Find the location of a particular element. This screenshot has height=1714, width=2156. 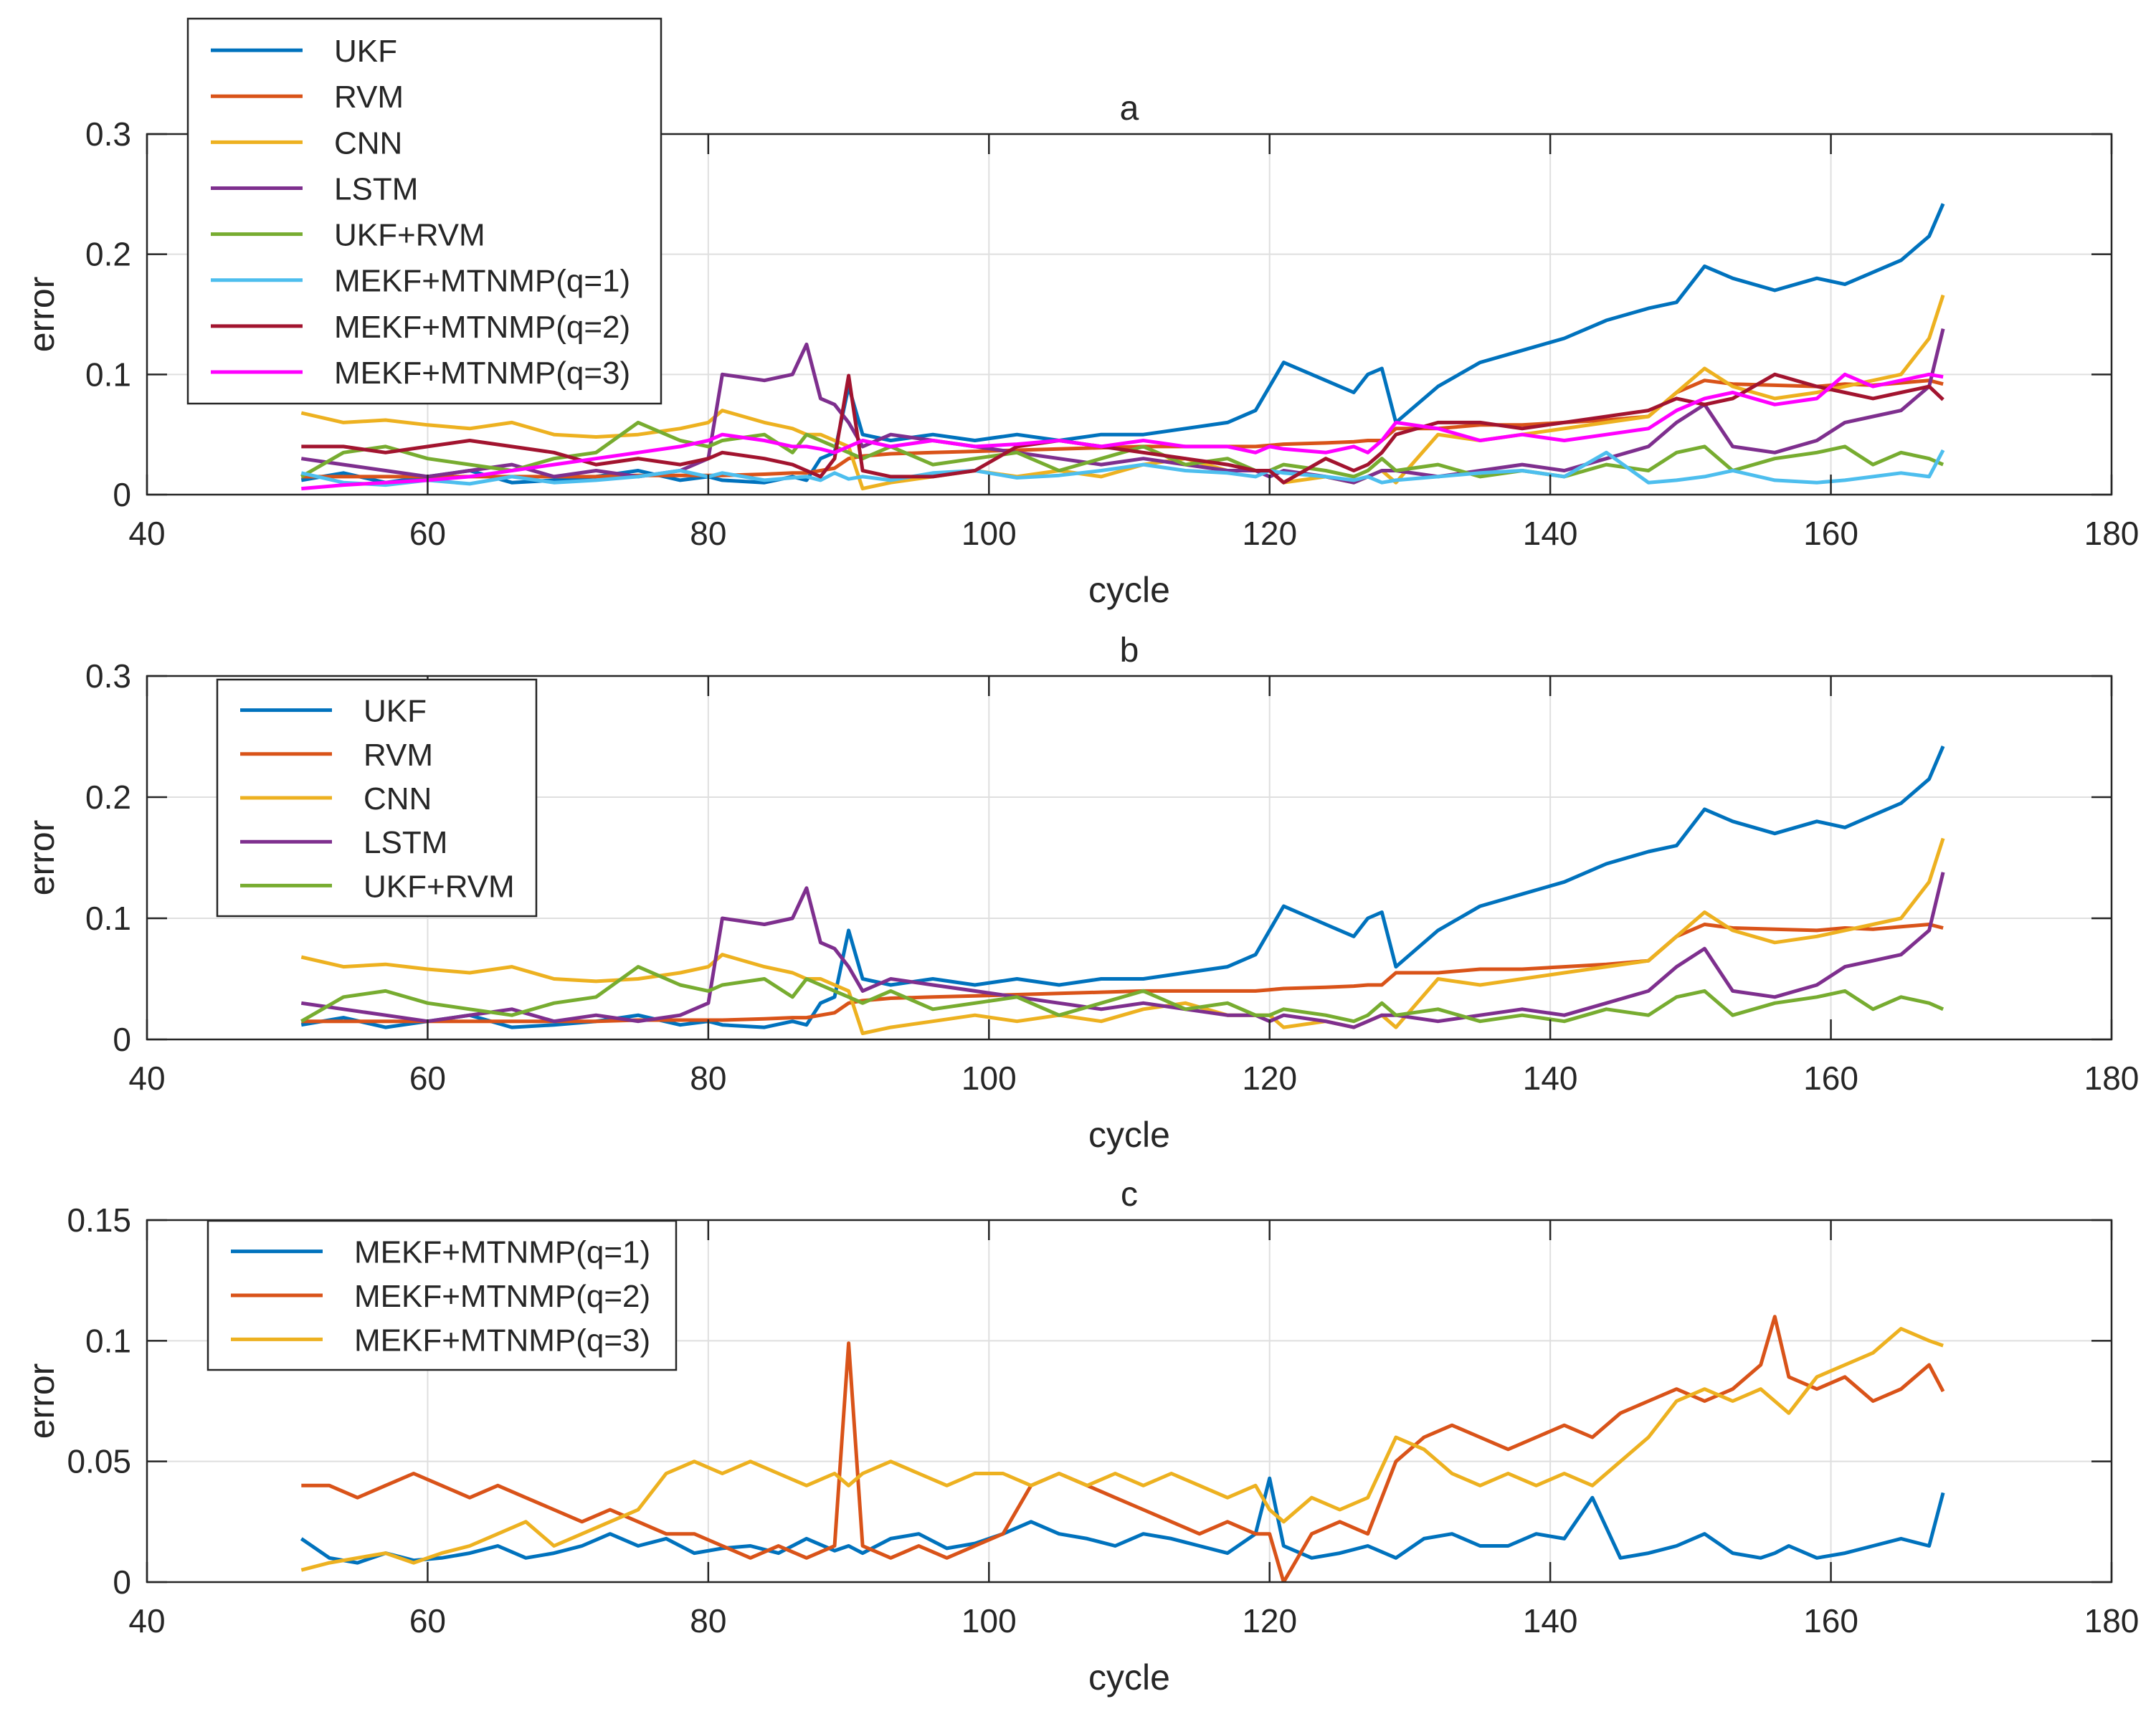

legend: UKF RVM CNN LSTM UKF+RVM is located at coordinates (377, 798).